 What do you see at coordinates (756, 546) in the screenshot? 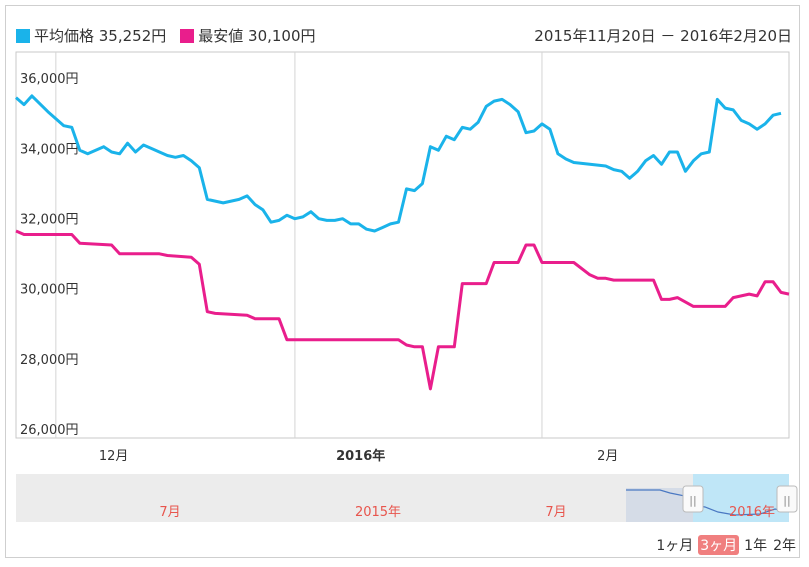
I see `zoom-button-2: 1年` at bounding box center [756, 546].